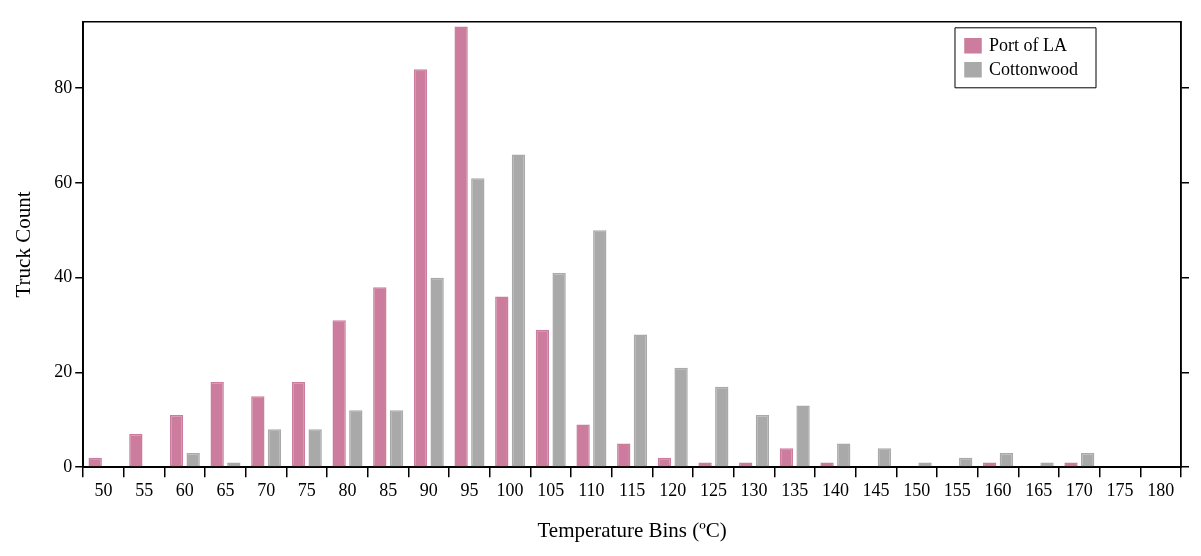  What do you see at coordinates (510, 489) in the screenshot?
I see `x-tick-label: 100` at bounding box center [510, 489].